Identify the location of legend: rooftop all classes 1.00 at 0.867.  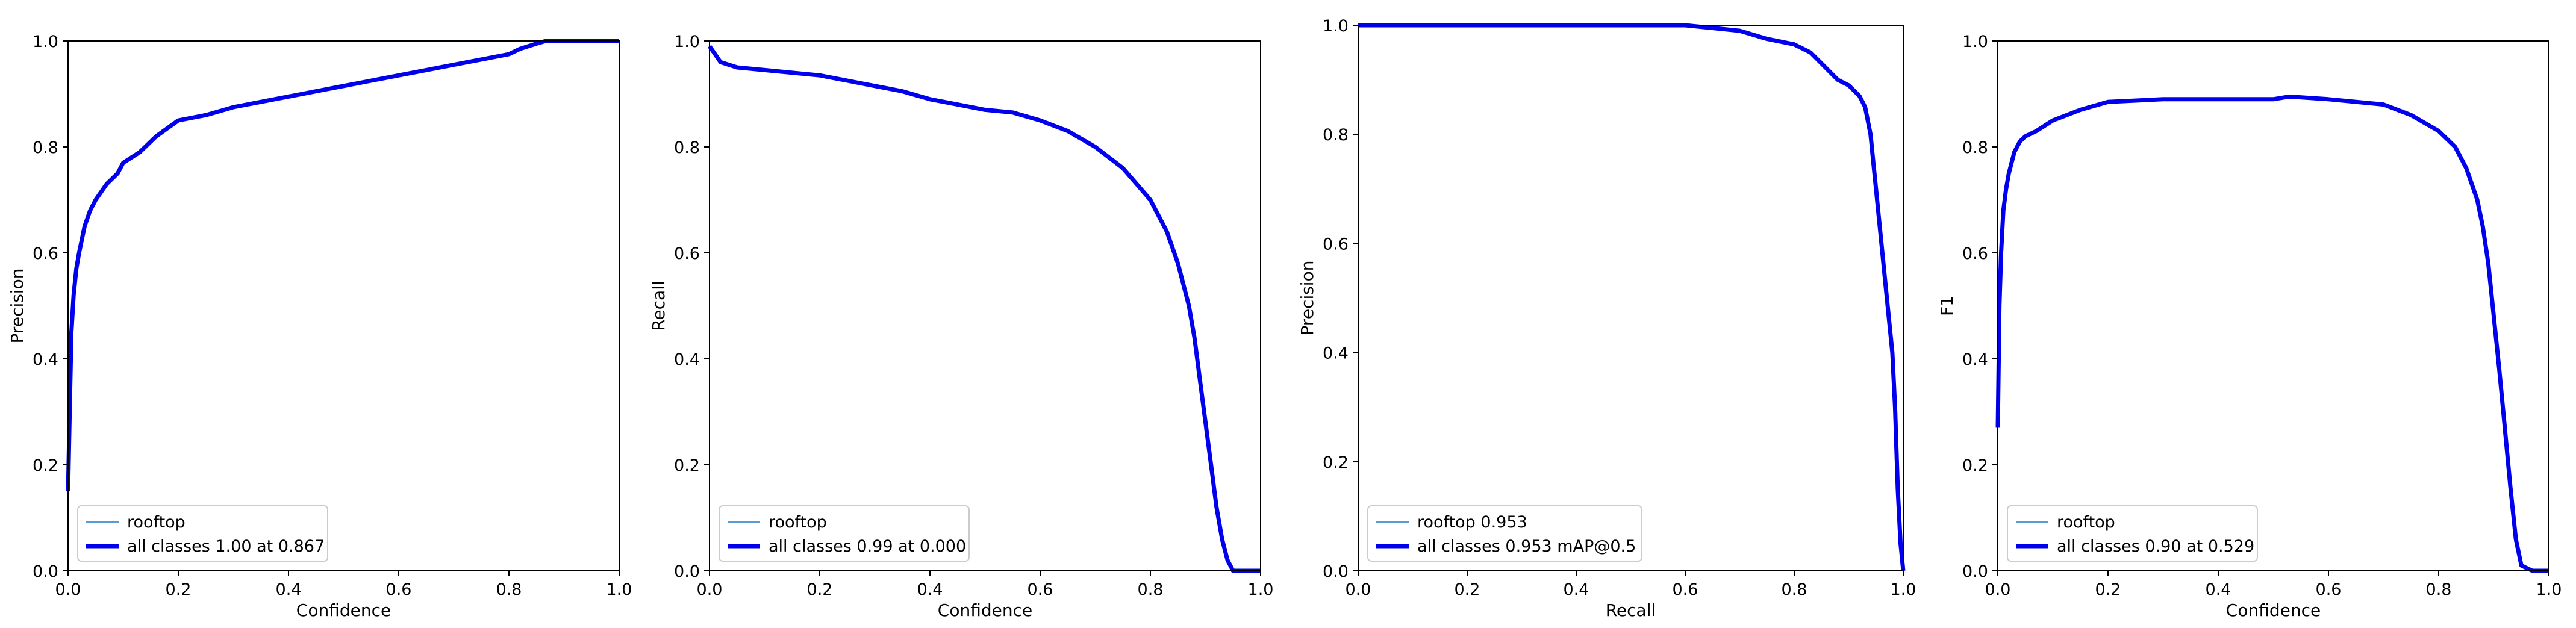
(202, 533).